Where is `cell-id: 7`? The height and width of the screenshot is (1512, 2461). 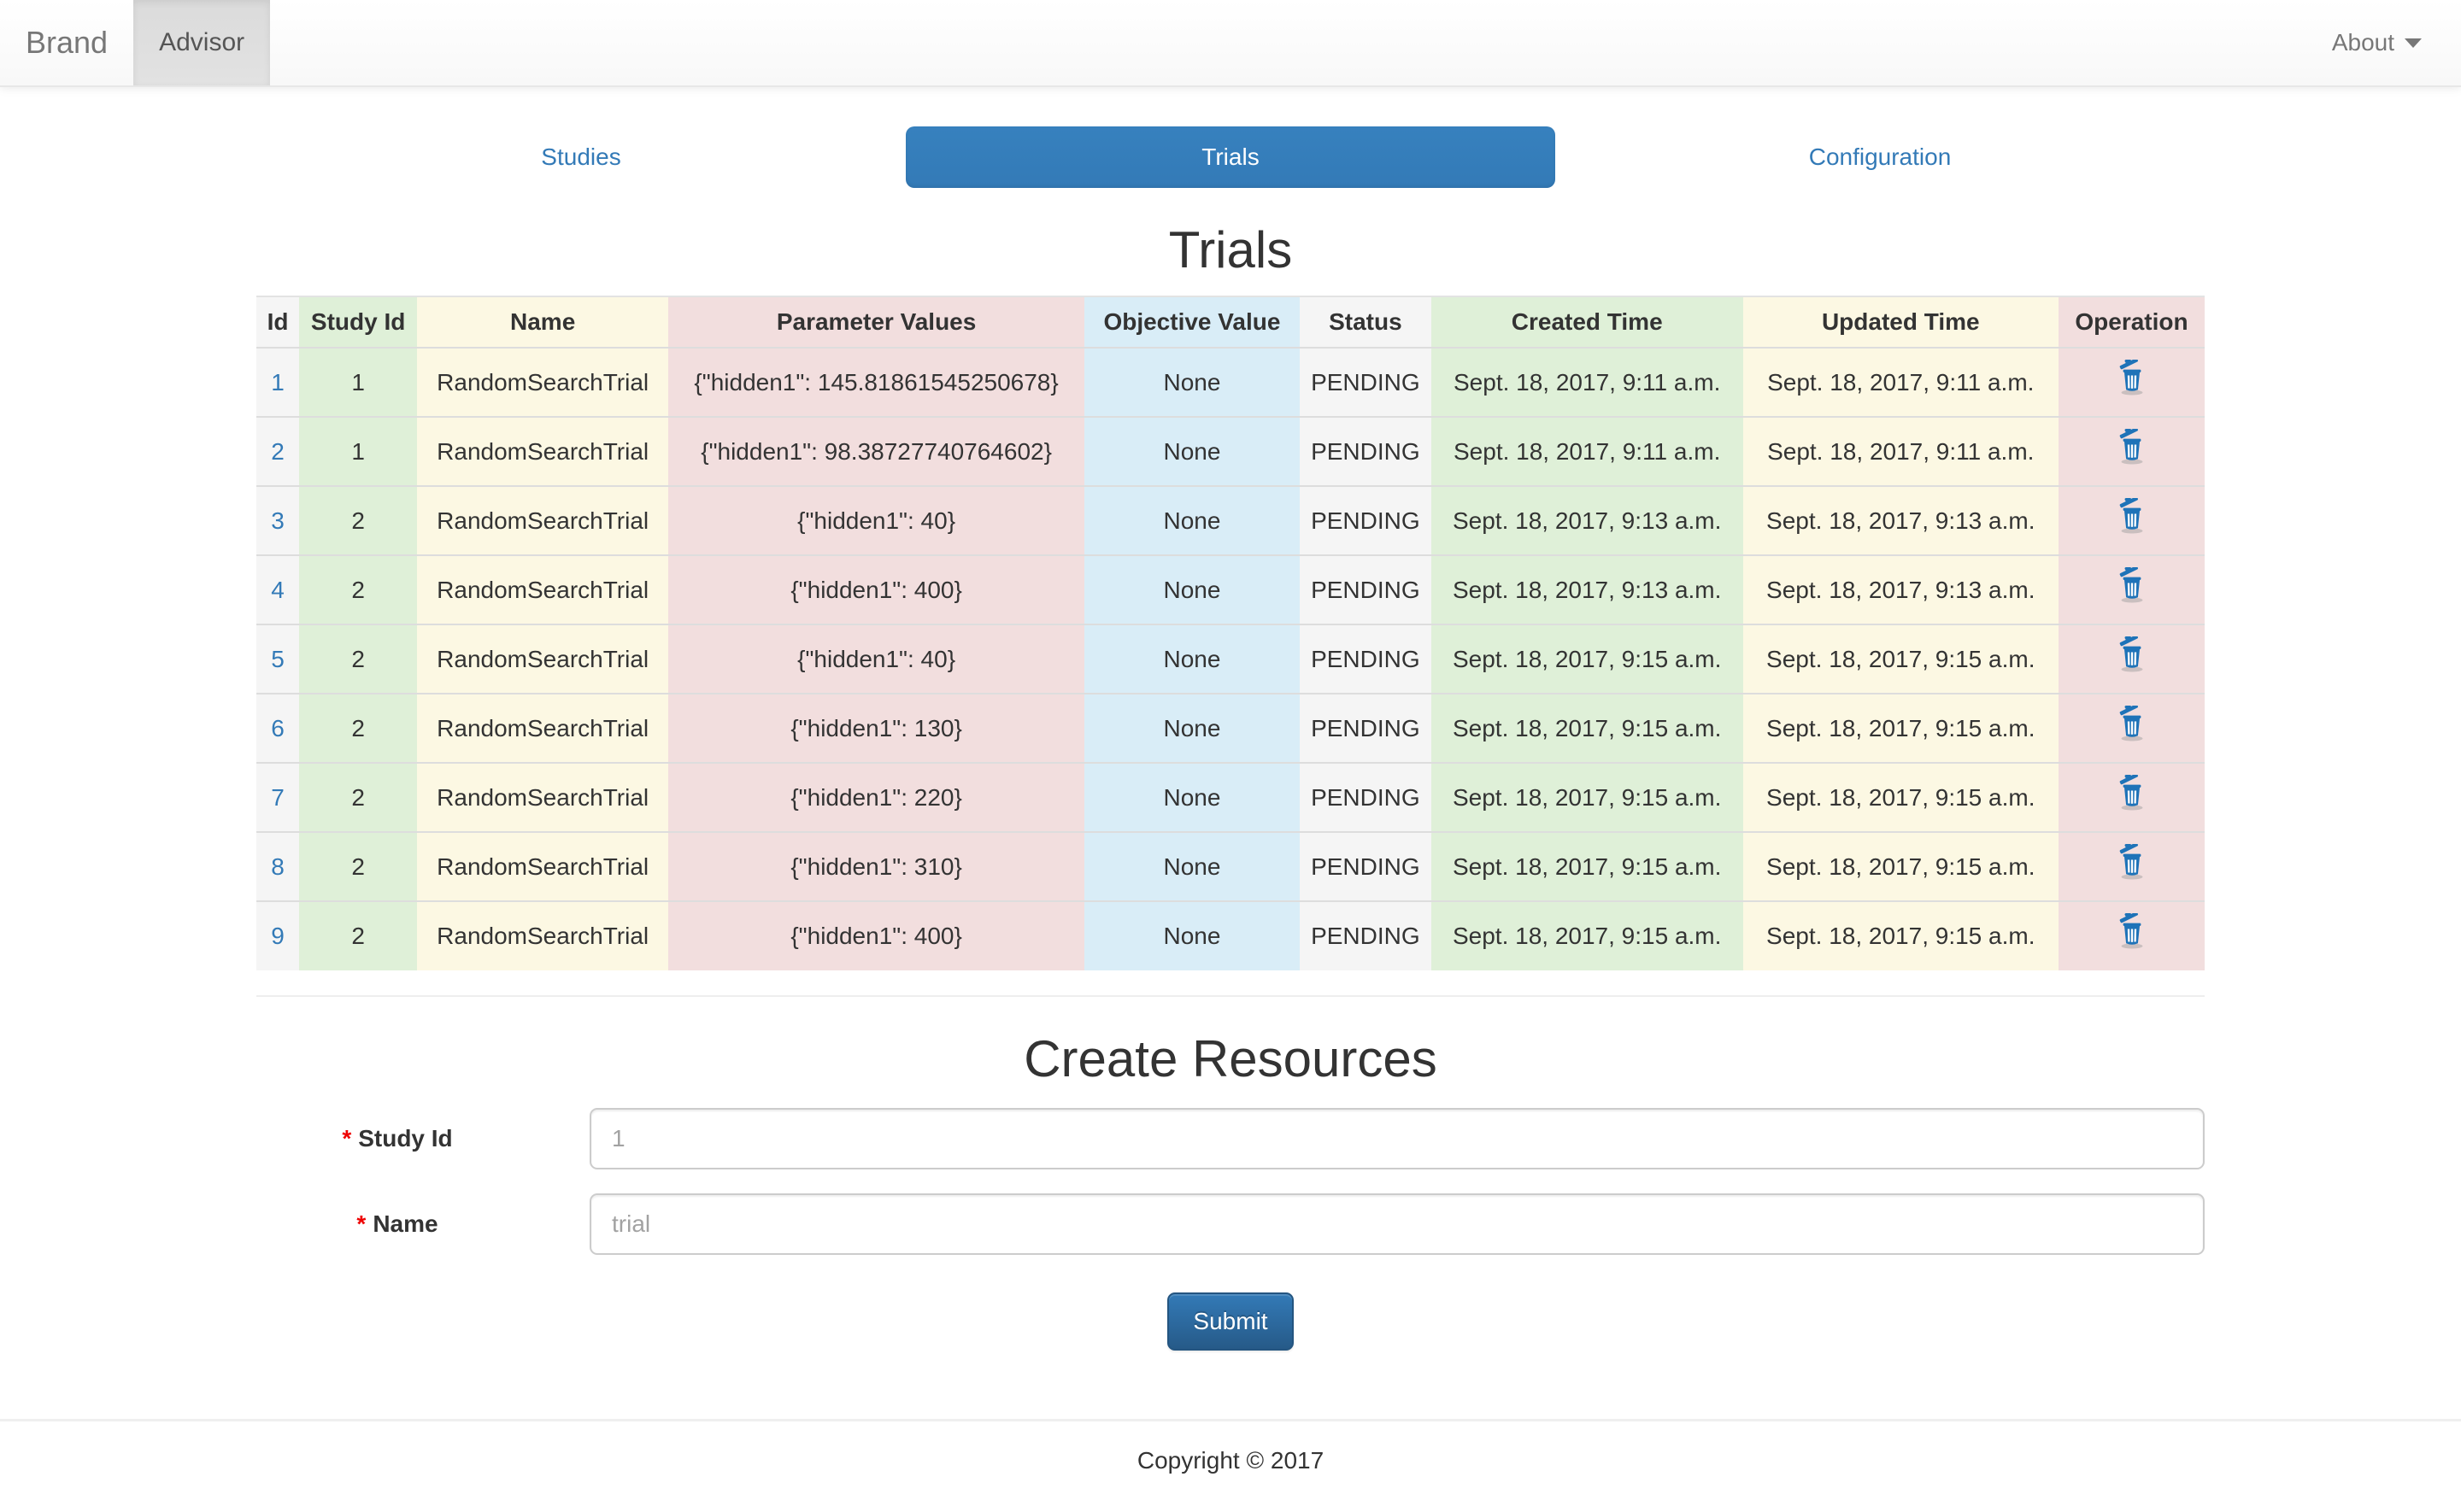
cell-id: 7 is located at coordinates (278, 797).